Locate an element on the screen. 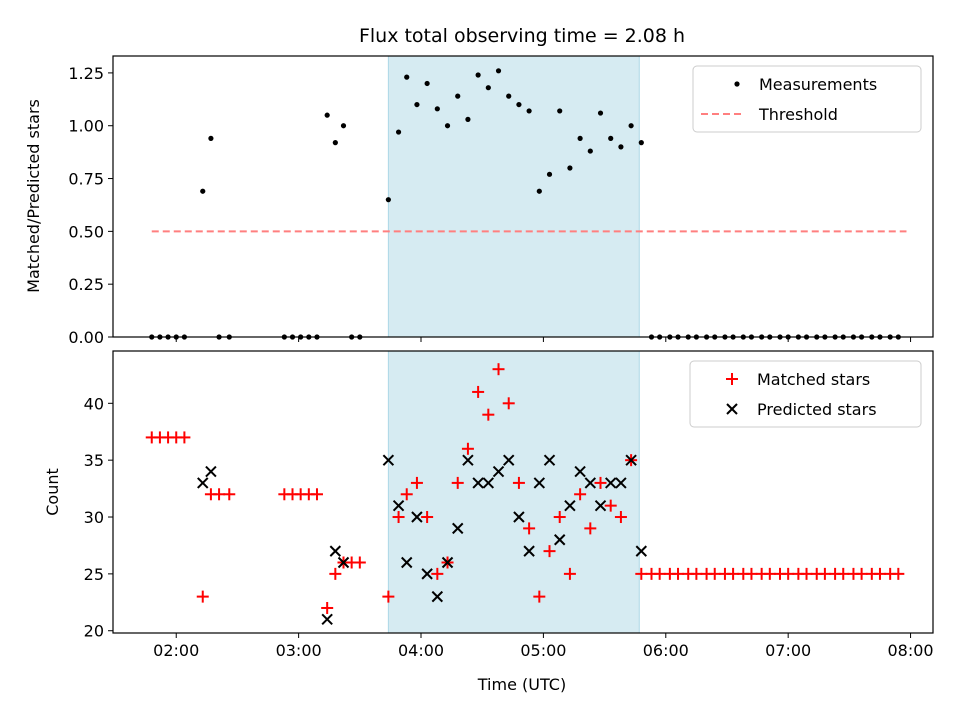 The height and width of the screenshot is (720, 960). y-tick-label: 0.25 is located at coordinates (86, 284).